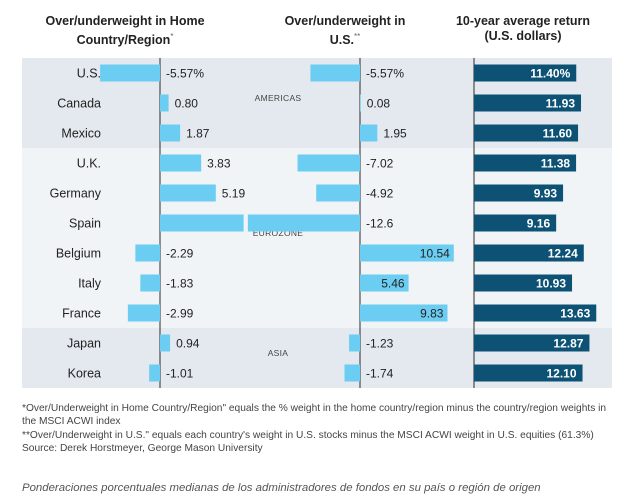  I want to click on return-value: 11.93, so click(561, 104).